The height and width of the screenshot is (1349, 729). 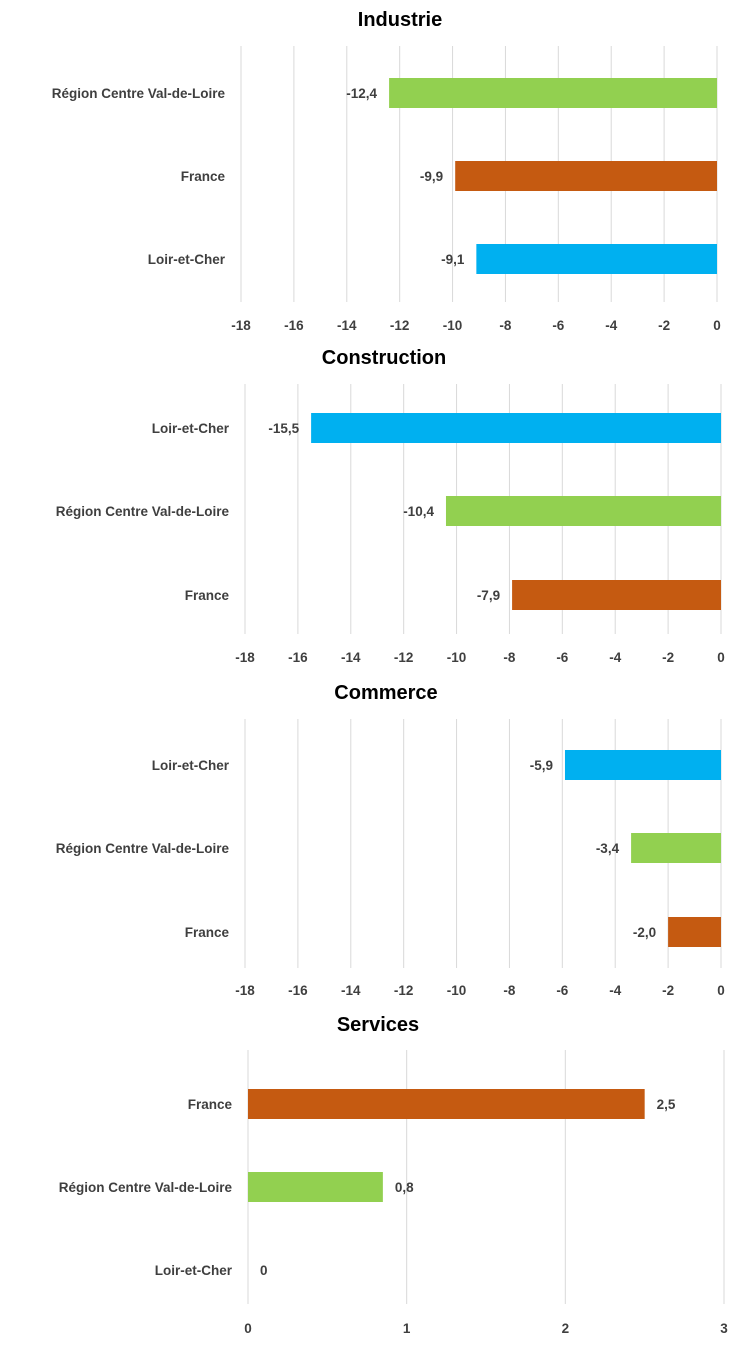 I want to click on chart-title: Commerce, so click(x=385, y=693).